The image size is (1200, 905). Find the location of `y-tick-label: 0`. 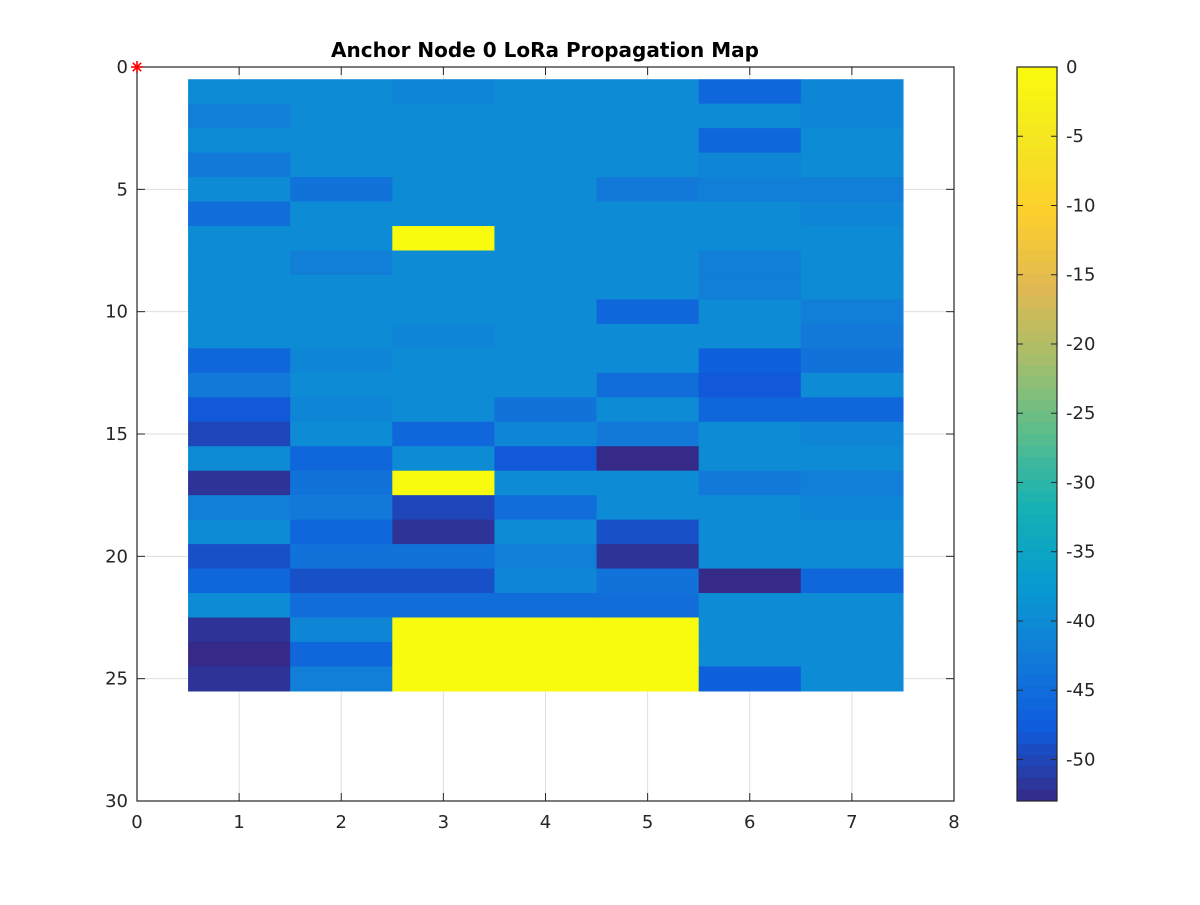

y-tick-label: 0 is located at coordinates (122, 67).